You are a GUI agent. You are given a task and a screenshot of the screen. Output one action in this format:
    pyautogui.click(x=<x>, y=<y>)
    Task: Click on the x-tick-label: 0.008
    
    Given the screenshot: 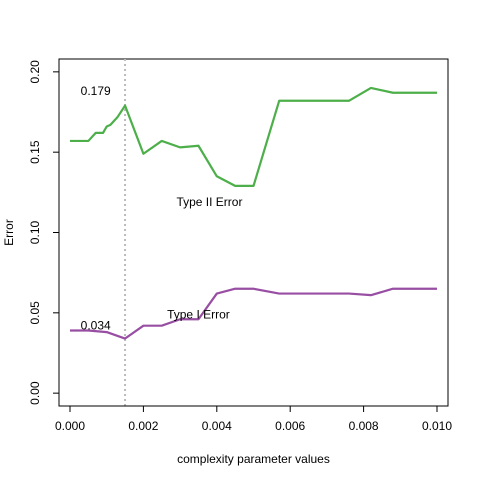 What is the action you would take?
    pyautogui.click(x=364, y=426)
    